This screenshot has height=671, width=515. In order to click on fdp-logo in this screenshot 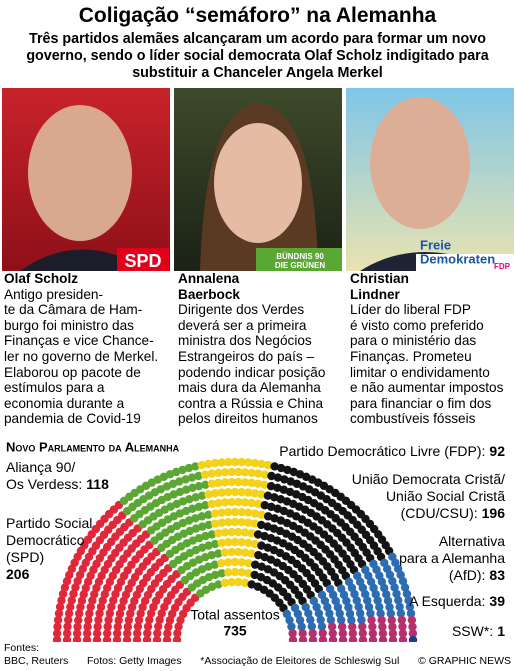, I will do `click(465, 262)`.